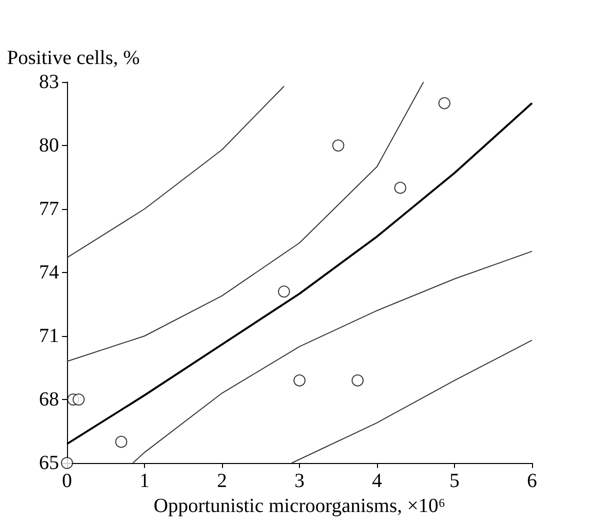  What do you see at coordinates (377, 481) in the screenshot?
I see `x-tick-label: 4` at bounding box center [377, 481].